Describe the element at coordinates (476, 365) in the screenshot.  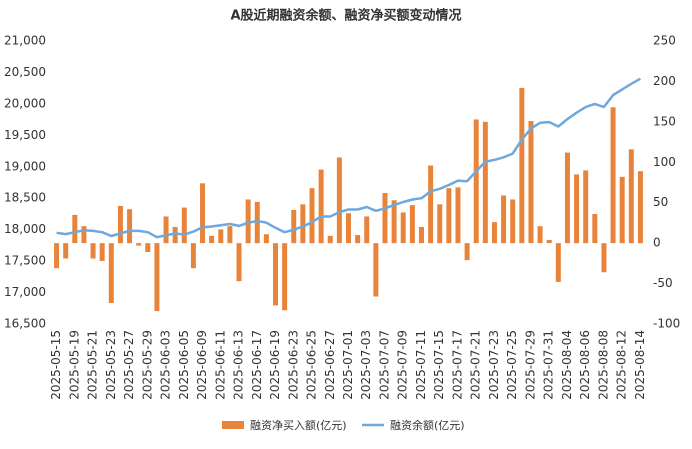
I see `x-tick-label: 2025-07-21` at that location.